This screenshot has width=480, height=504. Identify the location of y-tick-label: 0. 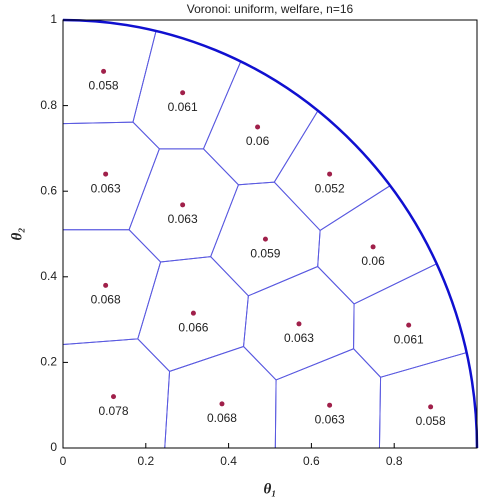
(53, 447).